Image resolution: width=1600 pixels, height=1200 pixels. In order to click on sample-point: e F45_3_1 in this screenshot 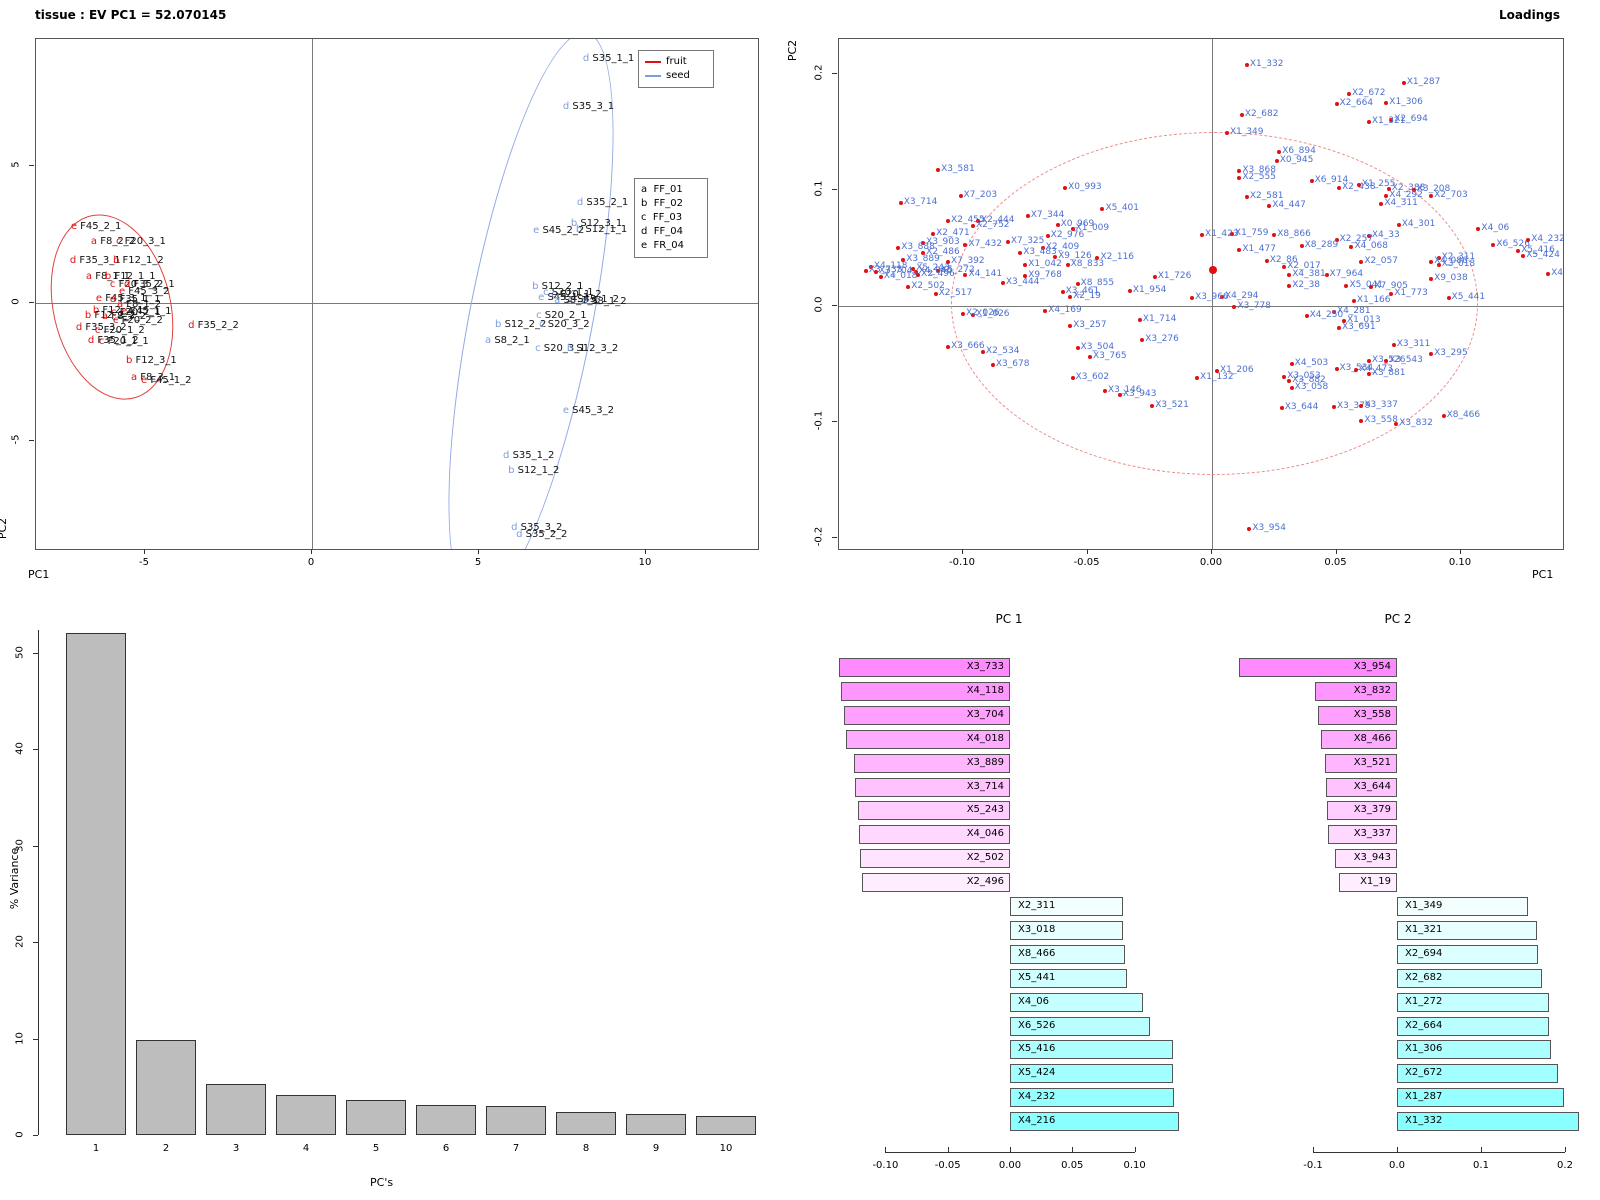, I will do `click(121, 299)`.